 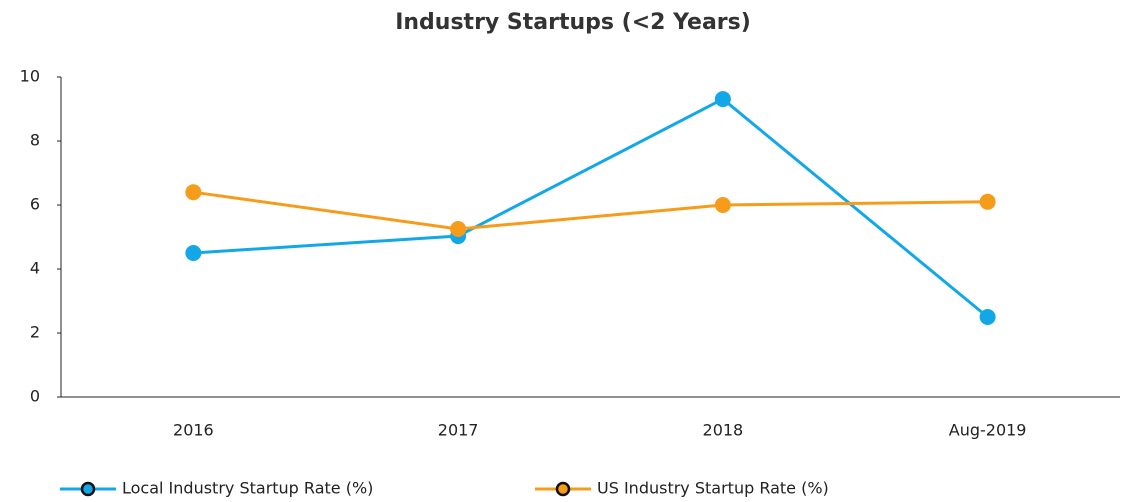 What do you see at coordinates (30, 76) in the screenshot?
I see `y-tick-label: 10` at bounding box center [30, 76].